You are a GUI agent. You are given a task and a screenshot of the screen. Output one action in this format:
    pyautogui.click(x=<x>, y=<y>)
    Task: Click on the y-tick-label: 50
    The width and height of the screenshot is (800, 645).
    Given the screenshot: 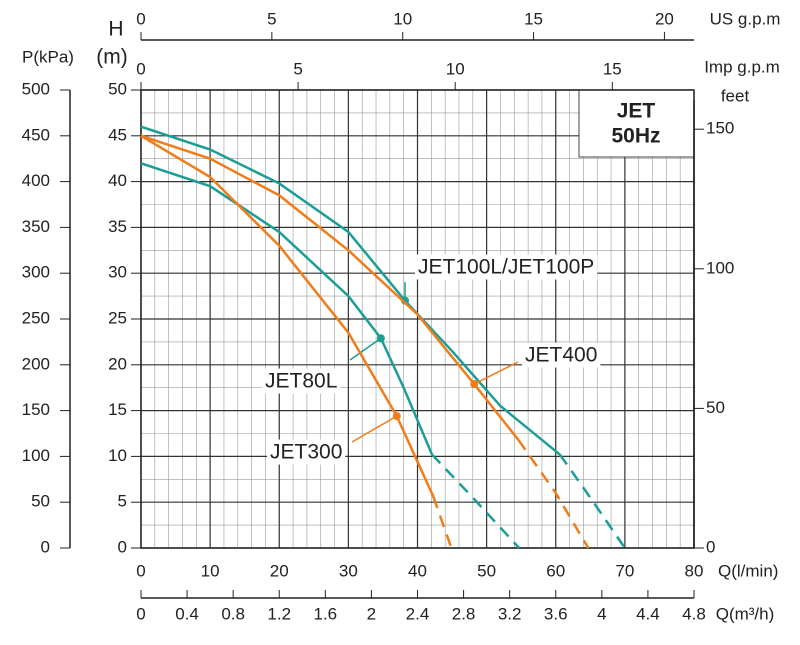 What is the action you would take?
    pyautogui.click(x=117, y=88)
    